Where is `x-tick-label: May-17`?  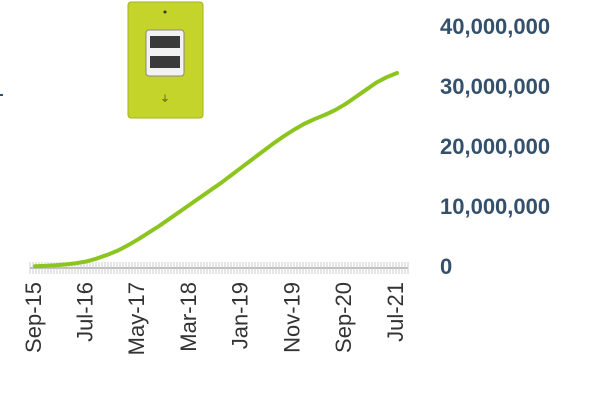
x-tick-label: May-17 is located at coordinates (136, 318).